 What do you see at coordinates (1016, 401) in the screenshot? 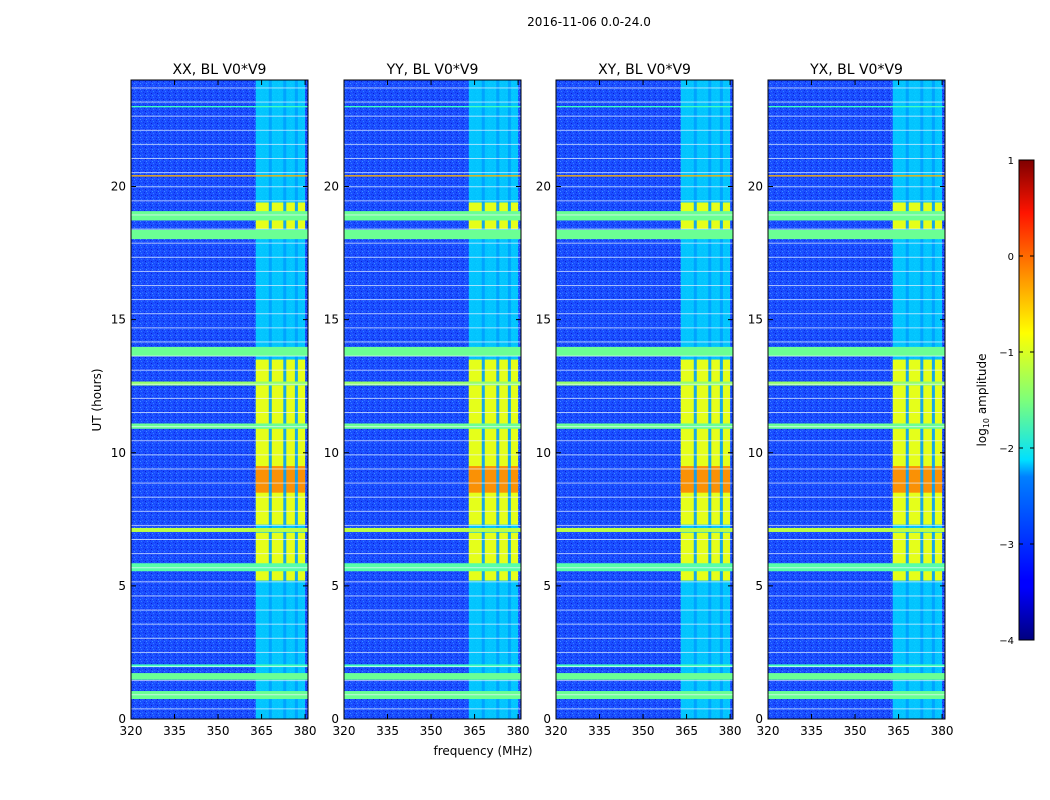
I see `colorbar-ticks: −4 −3 −2 −1 0 1` at bounding box center [1016, 401].